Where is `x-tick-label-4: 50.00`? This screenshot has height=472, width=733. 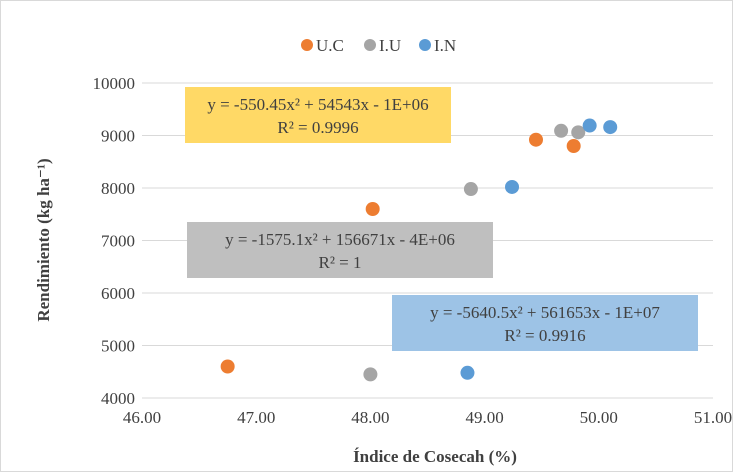
x-tick-label-4: 50.00 is located at coordinates (599, 417).